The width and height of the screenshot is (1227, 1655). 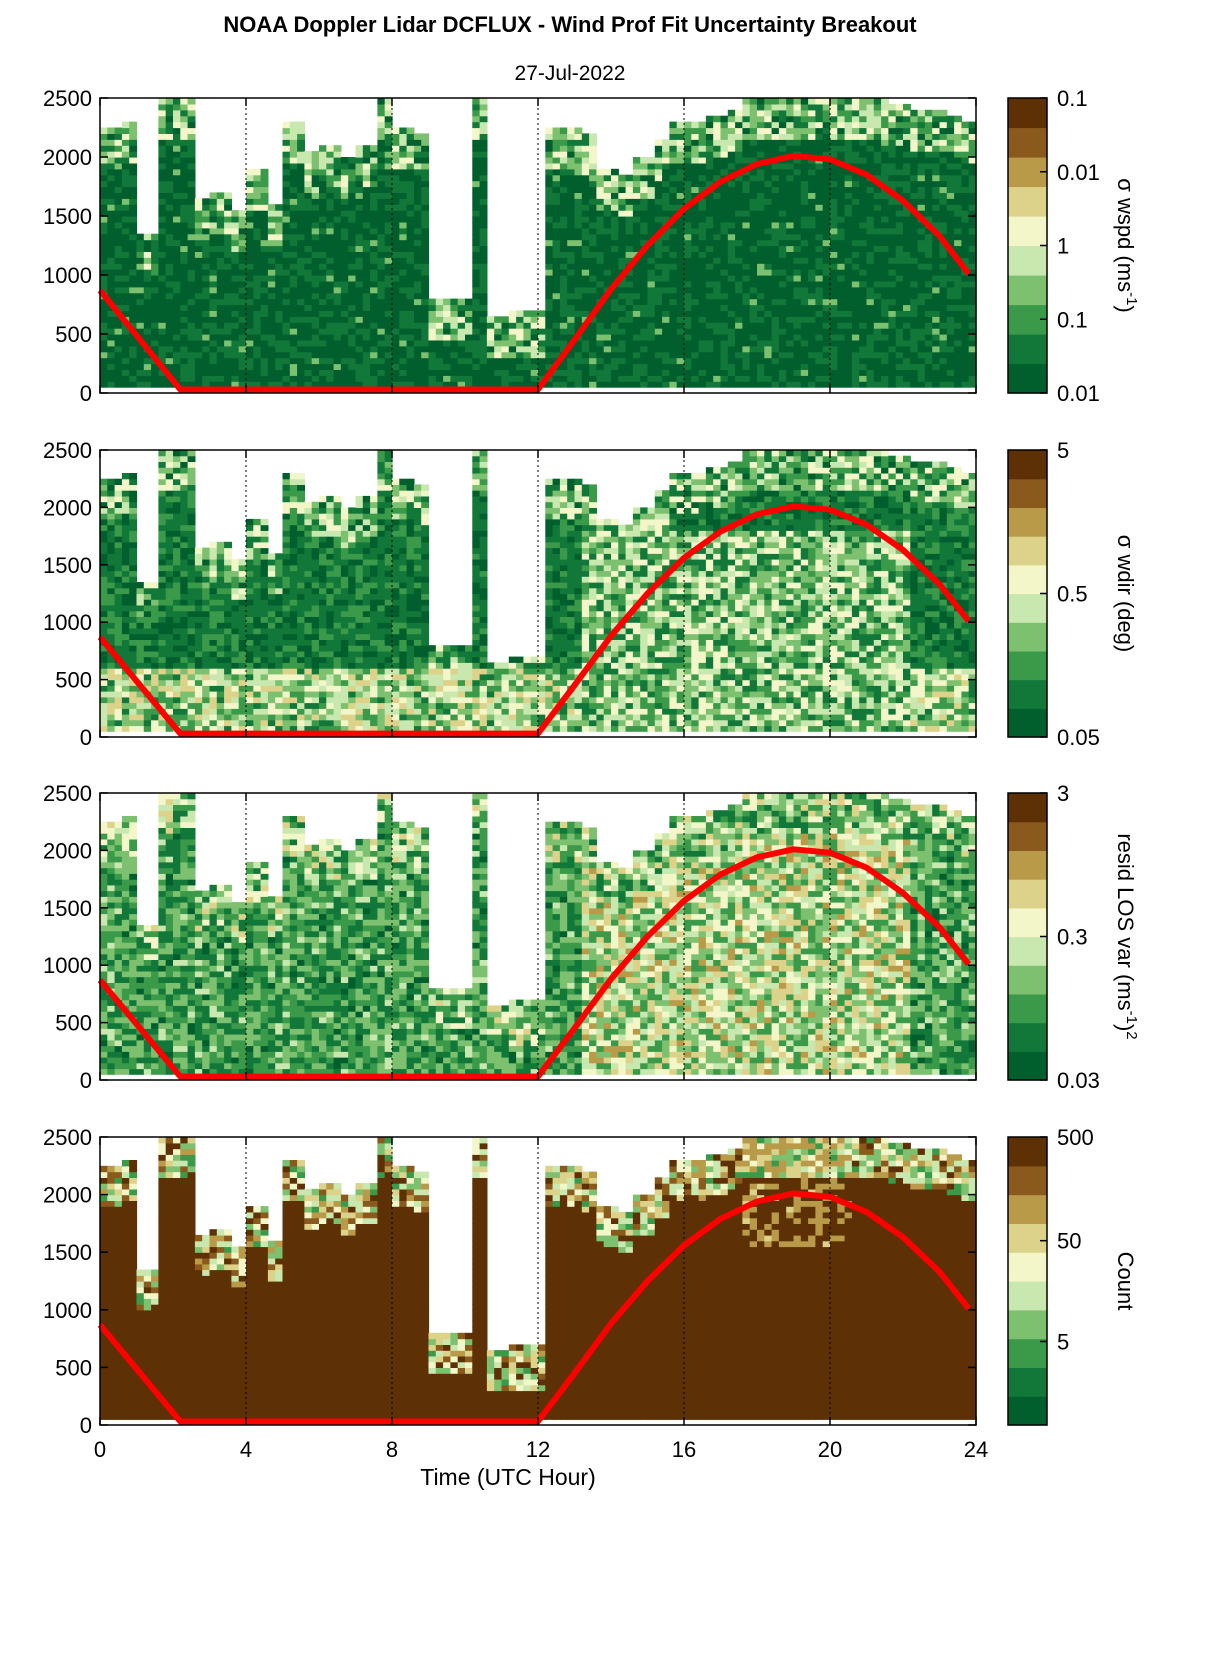 What do you see at coordinates (1073, 246) in the screenshot?
I see `colorbar: 0.010.110.010.1σ wspd (ms-1)` at bounding box center [1073, 246].